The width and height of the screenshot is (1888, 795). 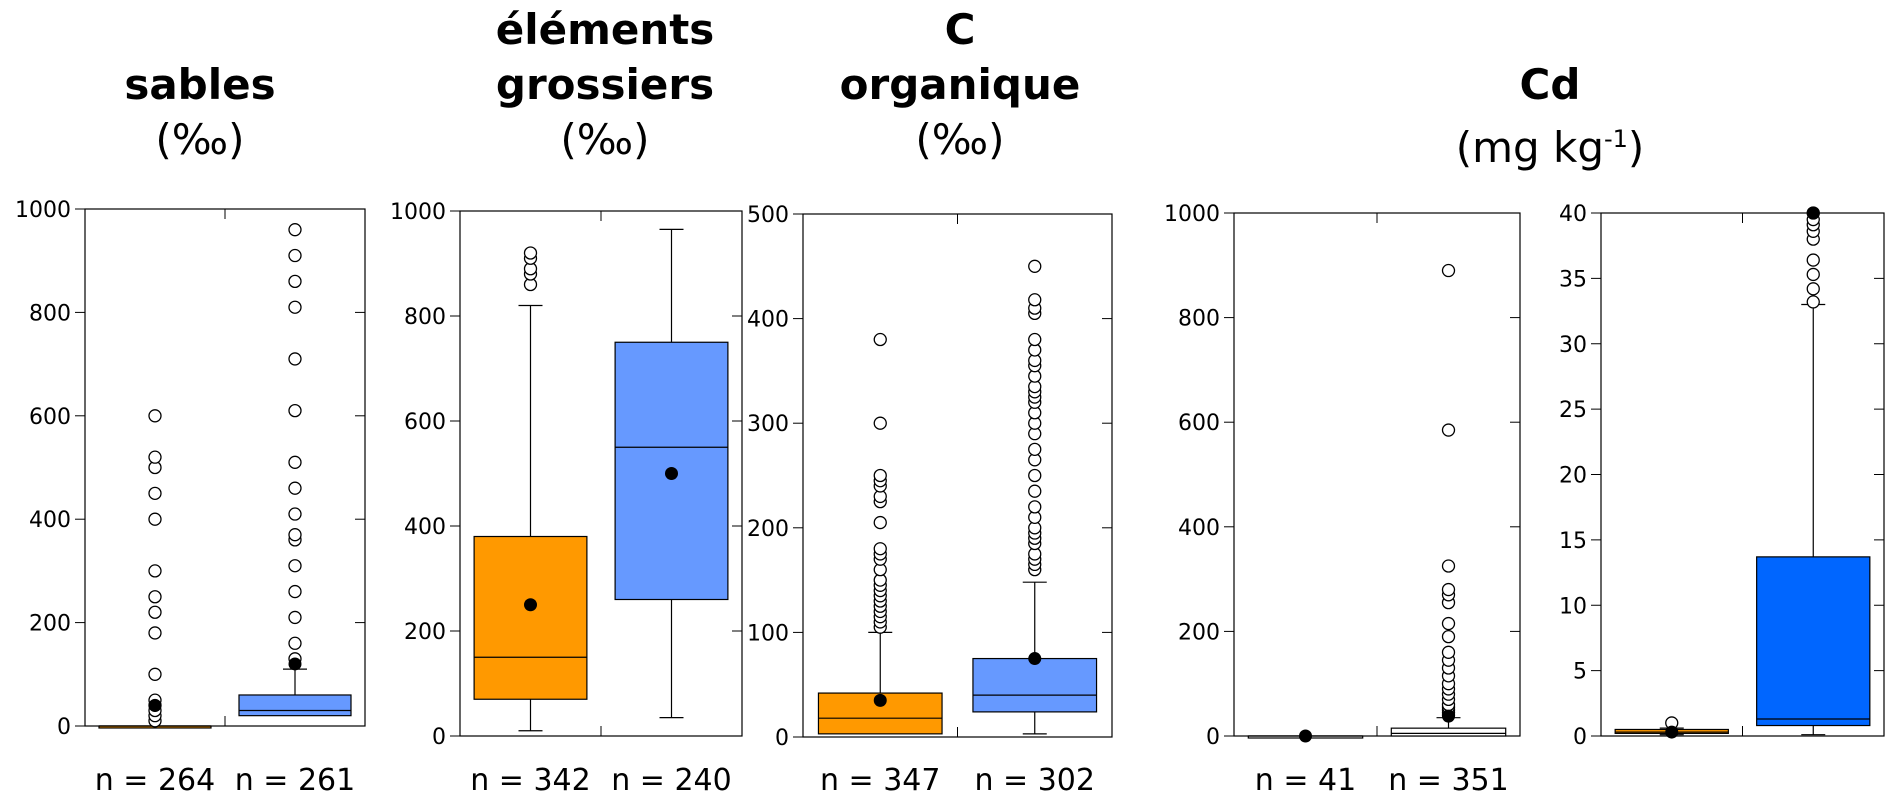 What do you see at coordinates (1448, 779) in the screenshot?
I see `n-label: n = 351` at bounding box center [1448, 779].